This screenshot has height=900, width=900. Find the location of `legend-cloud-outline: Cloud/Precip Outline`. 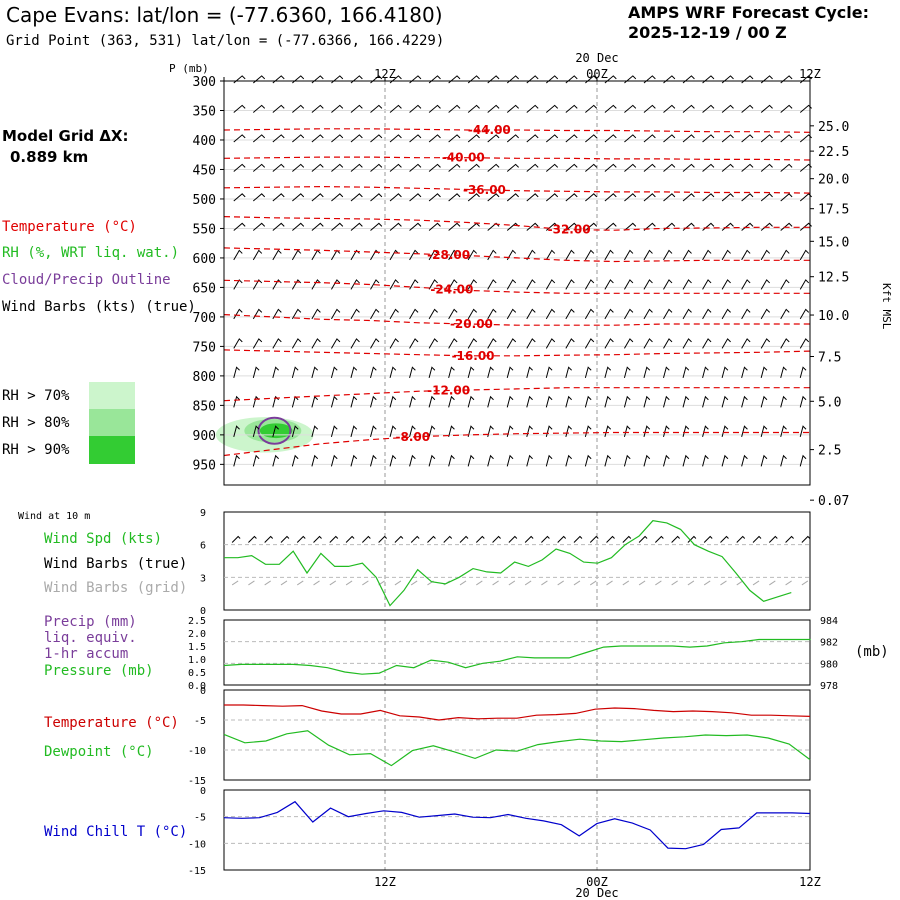

legend-cloud-outline: Cloud/Precip Outline is located at coordinates (86, 280).